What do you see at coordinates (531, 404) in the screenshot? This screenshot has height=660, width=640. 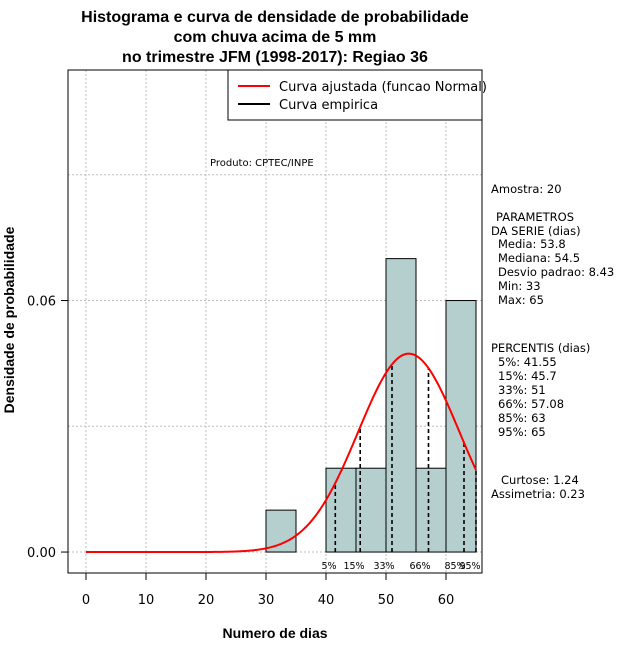 I see `stat-p66: 66%: 57.08` at bounding box center [531, 404].